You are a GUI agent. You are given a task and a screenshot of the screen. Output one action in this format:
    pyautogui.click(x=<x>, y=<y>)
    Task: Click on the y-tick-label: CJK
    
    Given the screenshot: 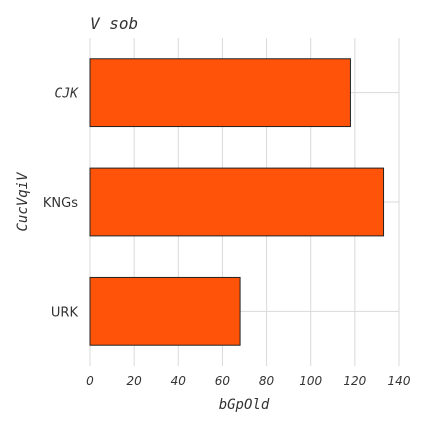 What is the action you would take?
    pyautogui.click(x=67, y=94)
    